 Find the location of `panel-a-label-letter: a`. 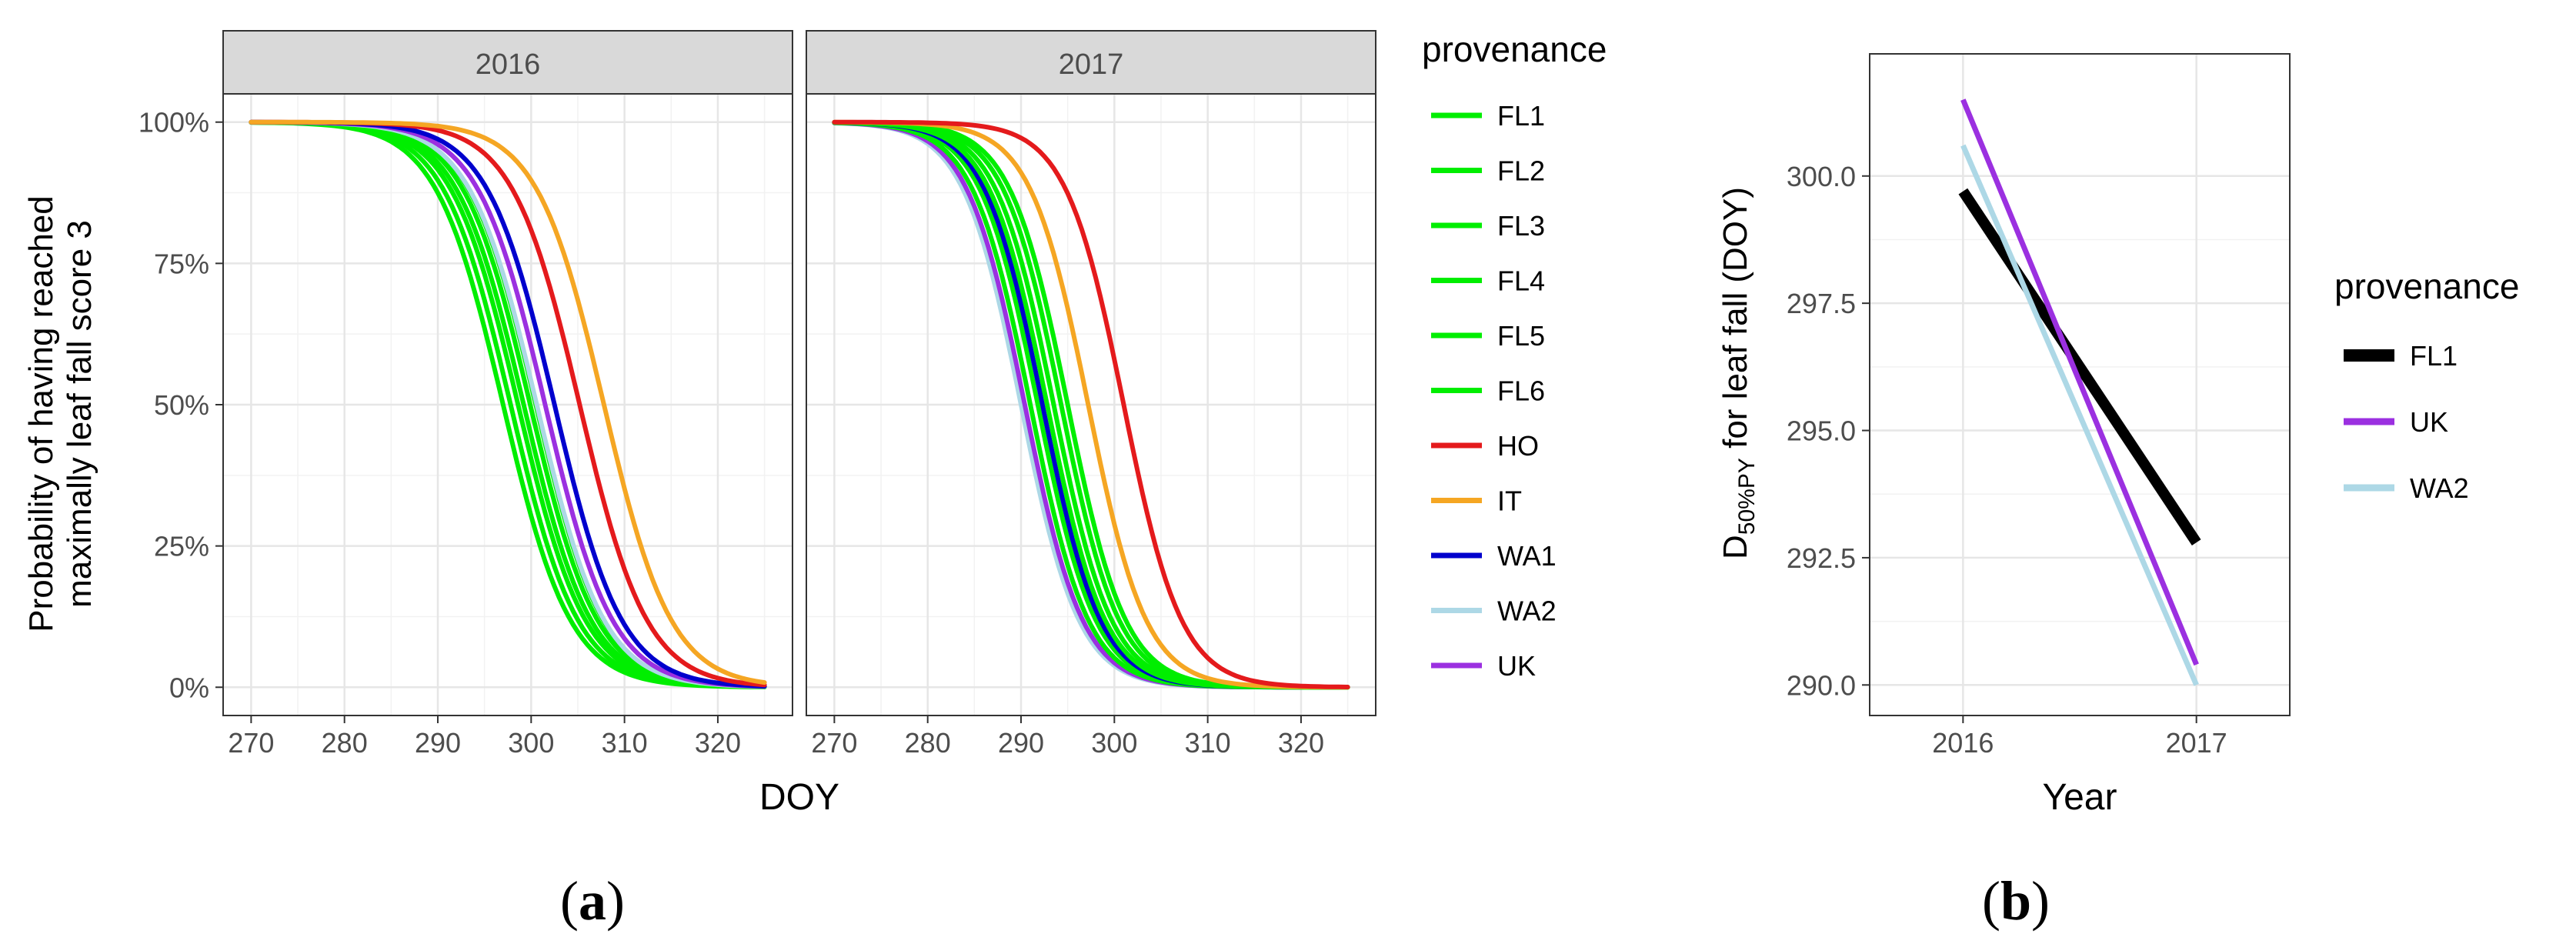

panel-a-label-letter: a is located at coordinates (592, 901).